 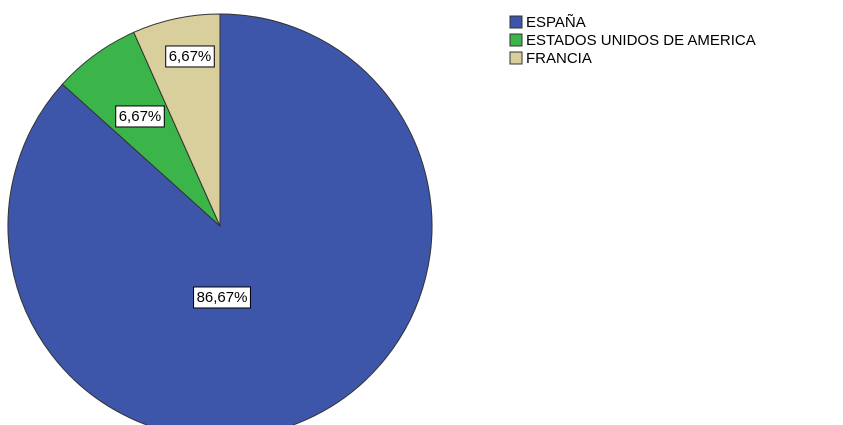 I want to click on data-label: 86,67%, so click(x=222, y=297).